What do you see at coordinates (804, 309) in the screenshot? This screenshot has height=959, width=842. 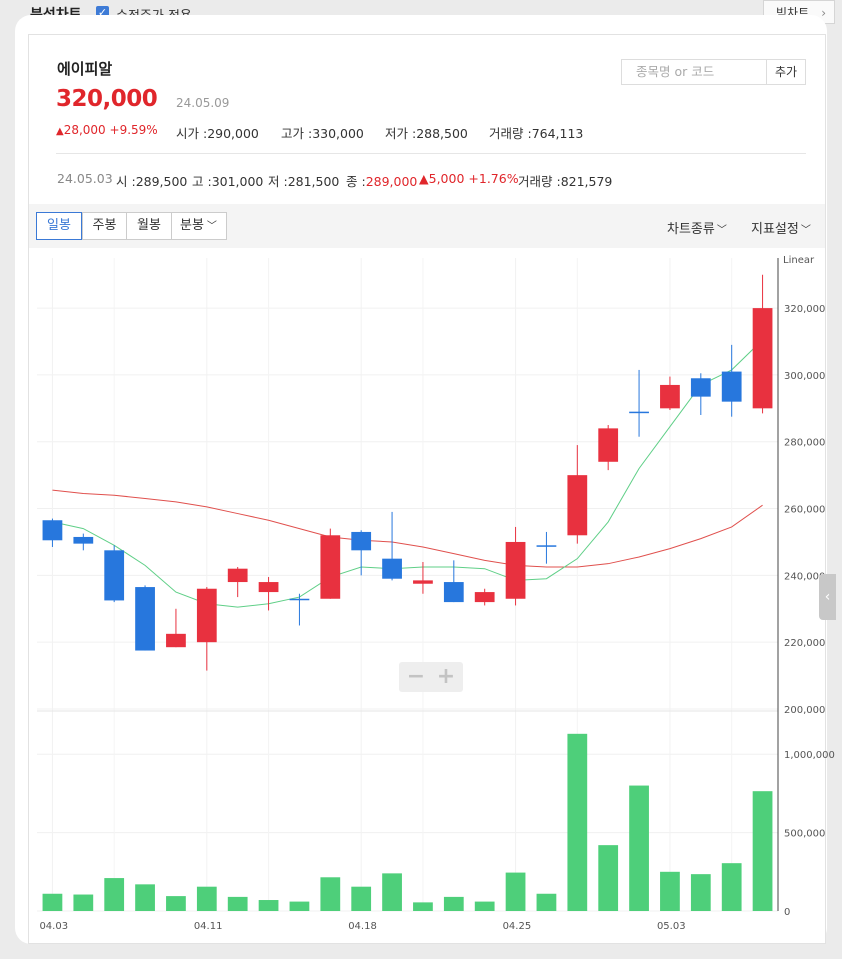 I see `price-tick-label: 320,000` at bounding box center [804, 309].